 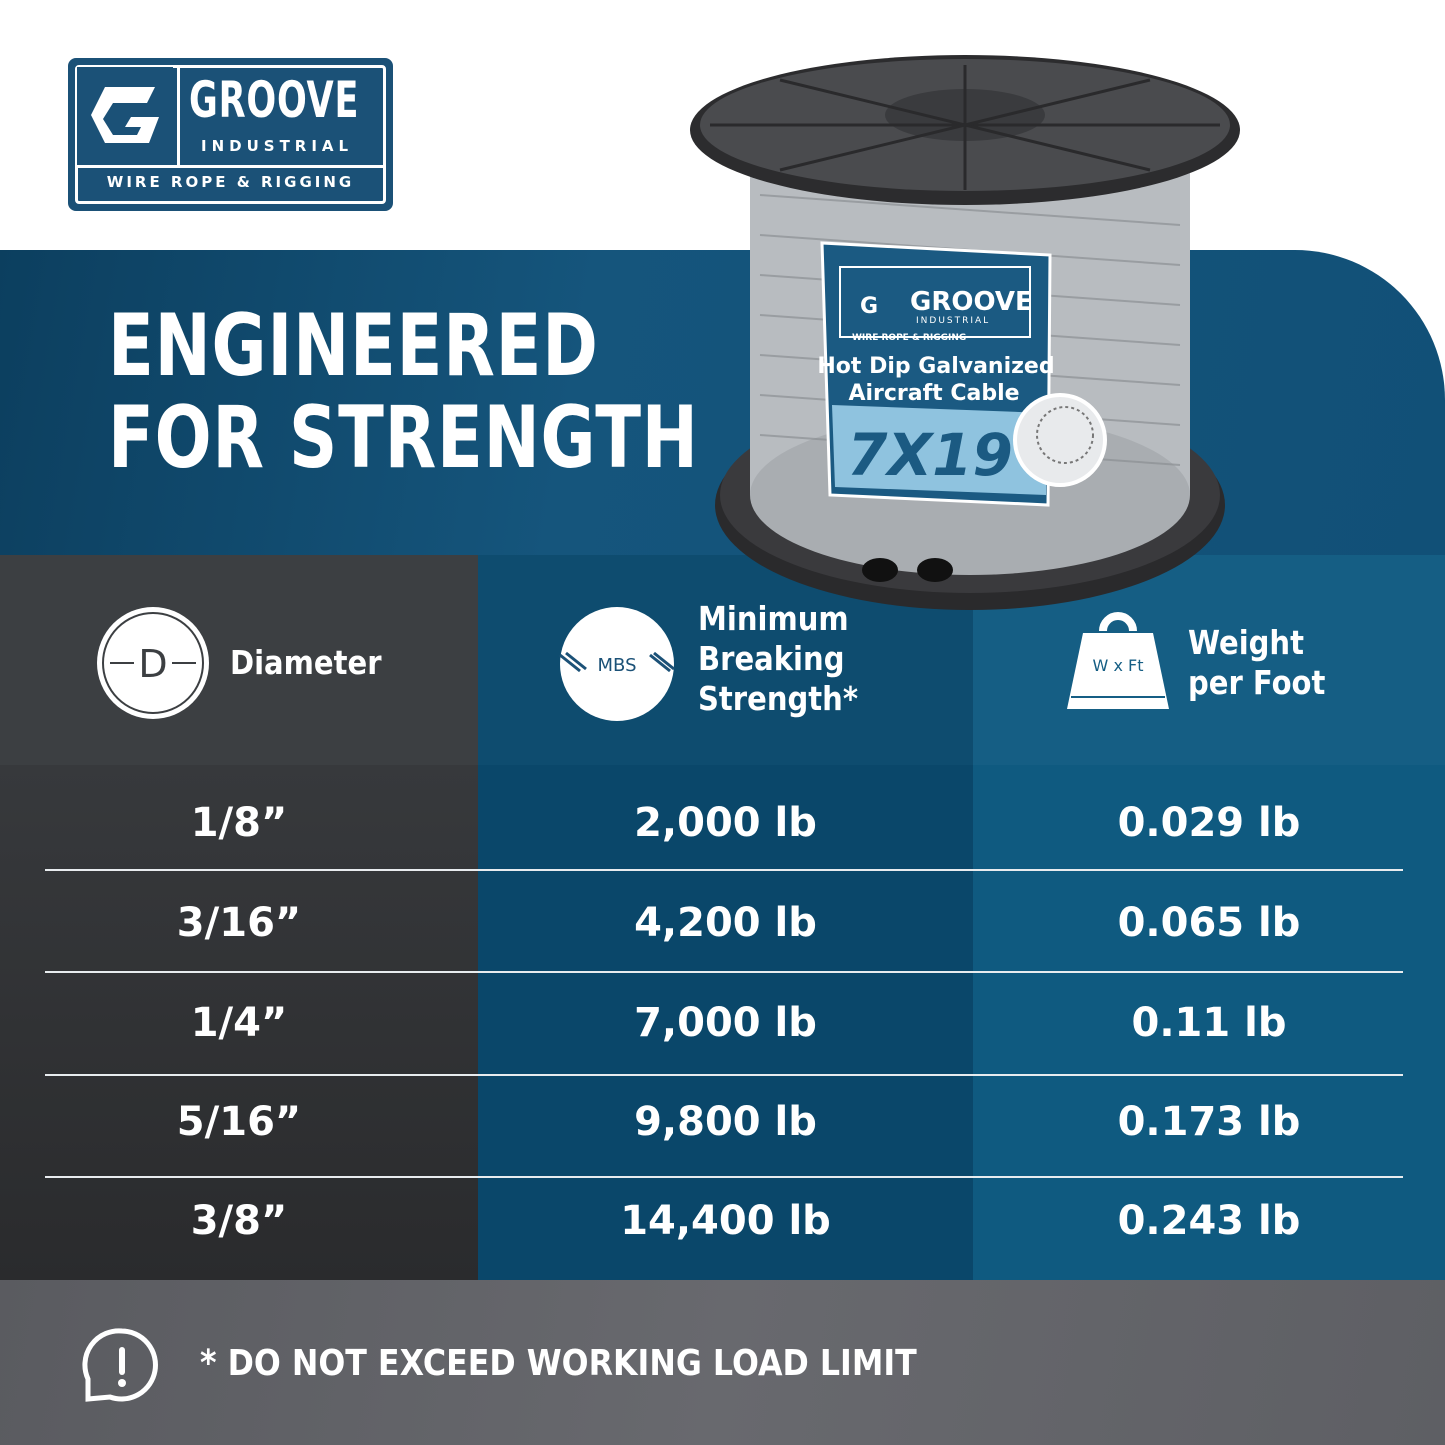 What do you see at coordinates (239, 660) in the screenshot?
I see `header-diameter: D Diameter` at bounding box center [239, 660].